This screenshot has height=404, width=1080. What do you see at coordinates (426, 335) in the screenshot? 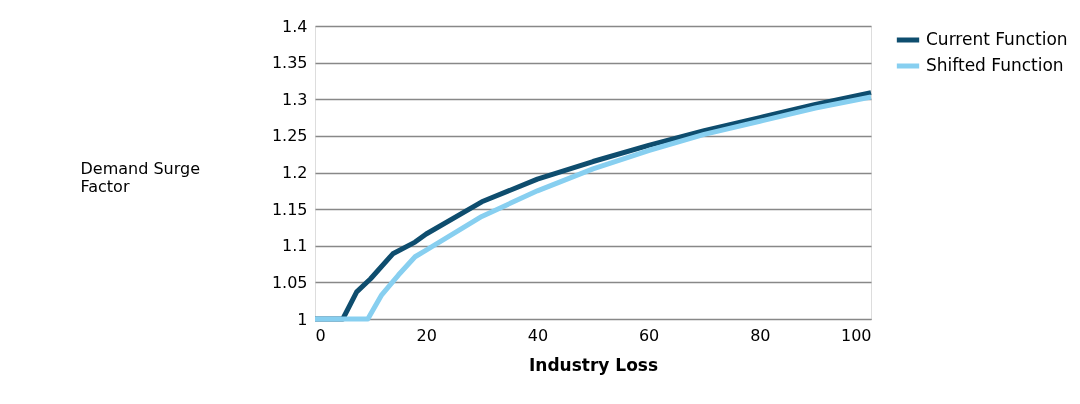
I see `x-tick-label: 20` at bounding box center [426, 335].